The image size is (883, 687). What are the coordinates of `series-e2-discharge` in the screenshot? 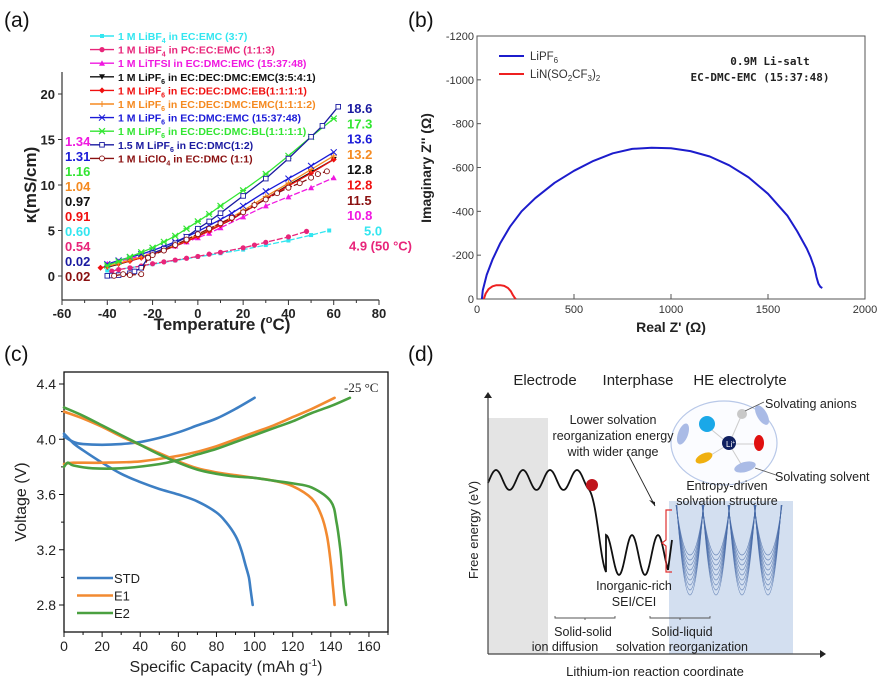 It's located at (205, 506).